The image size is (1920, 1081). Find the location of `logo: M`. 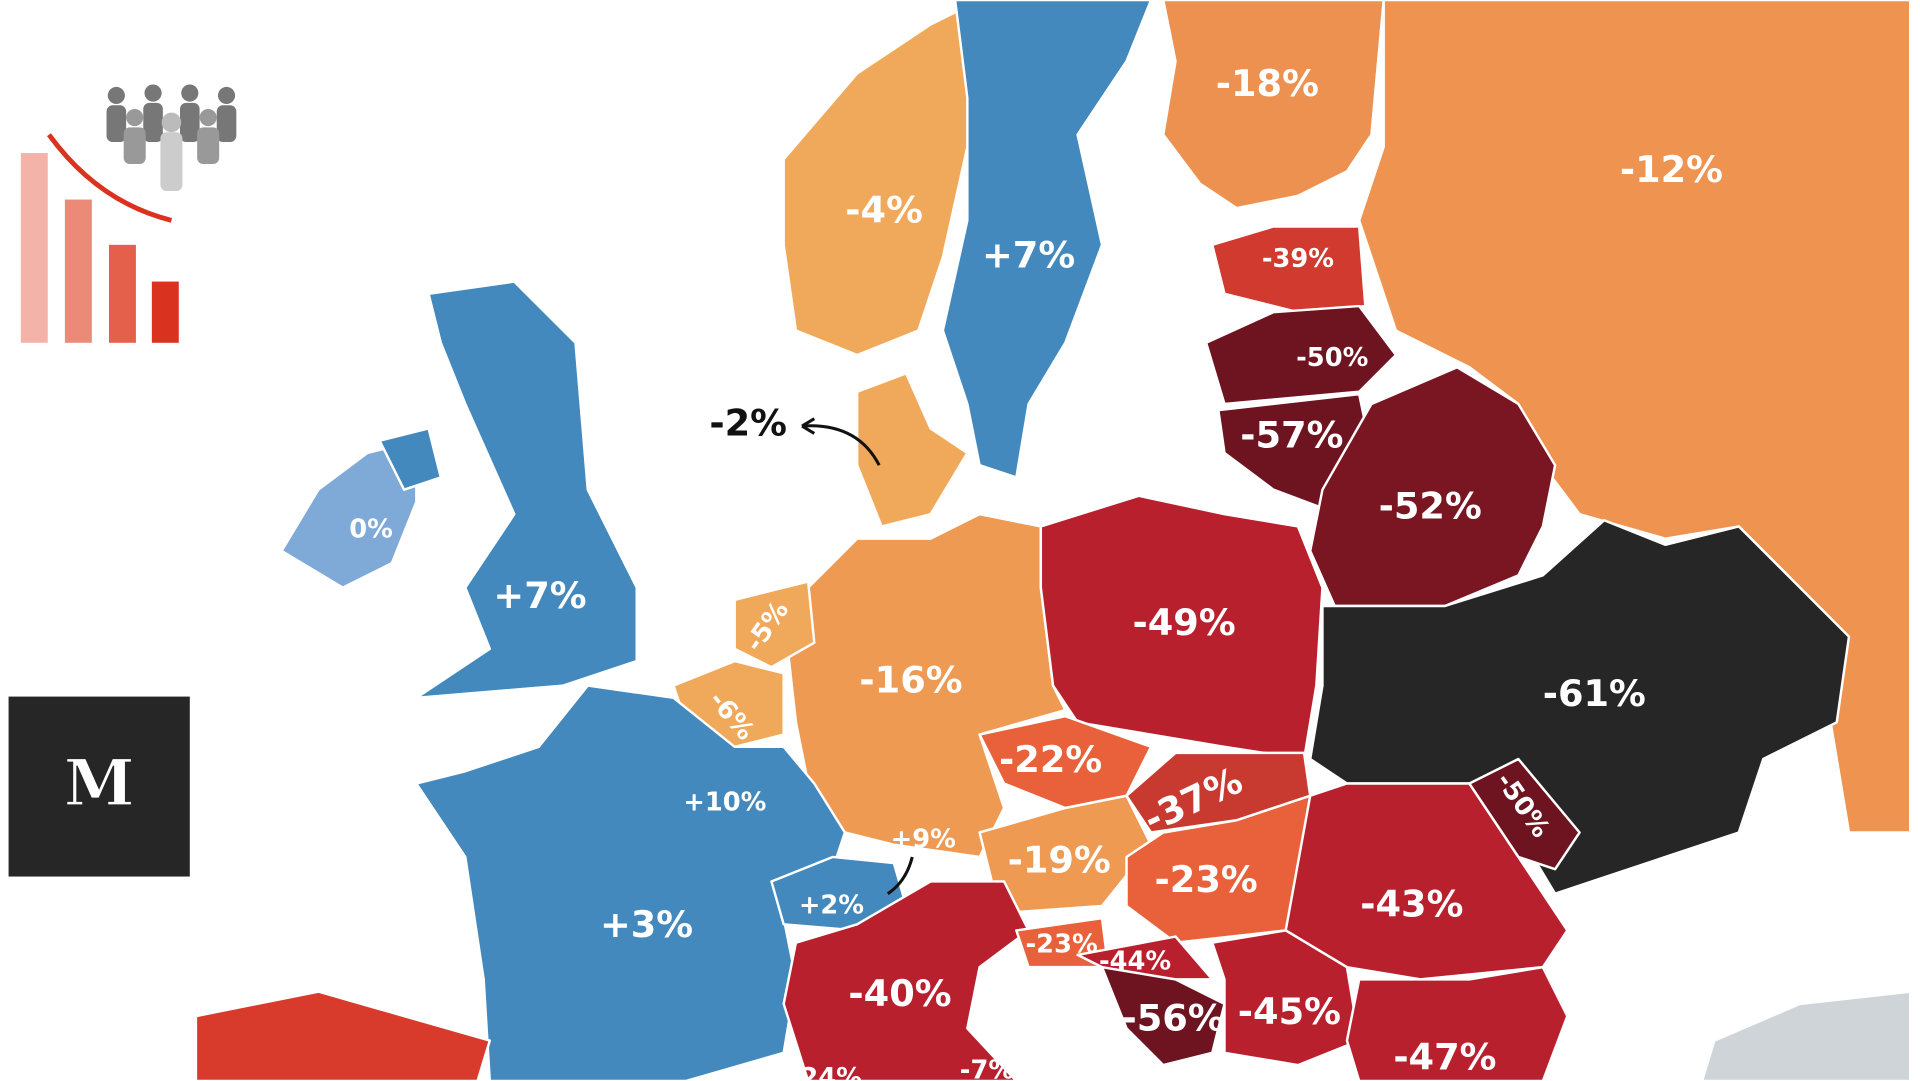

logo: M is located at coordinates (99, 786).